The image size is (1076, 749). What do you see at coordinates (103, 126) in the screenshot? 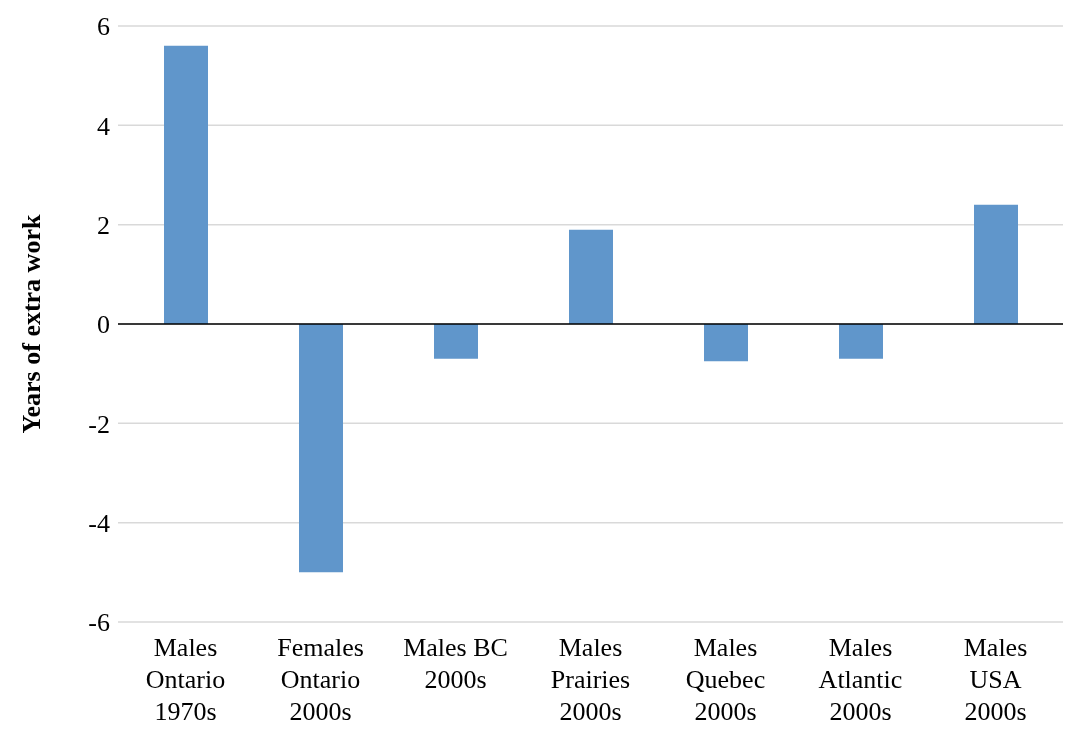
I see `y-tick-label: 4` at bounding box center [103, 126].